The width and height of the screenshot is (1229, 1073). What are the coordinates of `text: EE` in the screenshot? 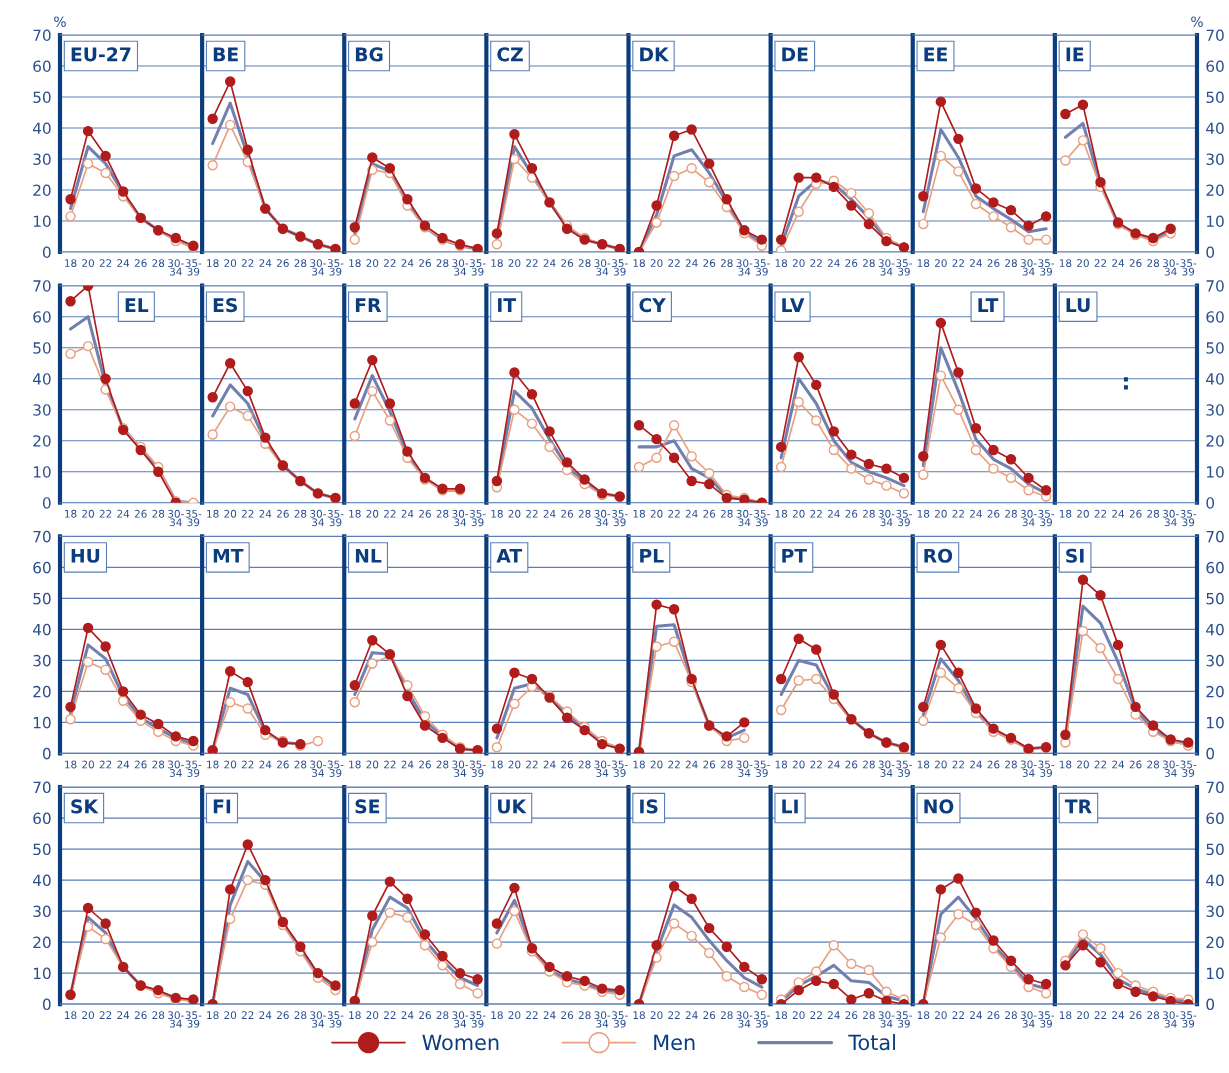 It's located at (935, 54).